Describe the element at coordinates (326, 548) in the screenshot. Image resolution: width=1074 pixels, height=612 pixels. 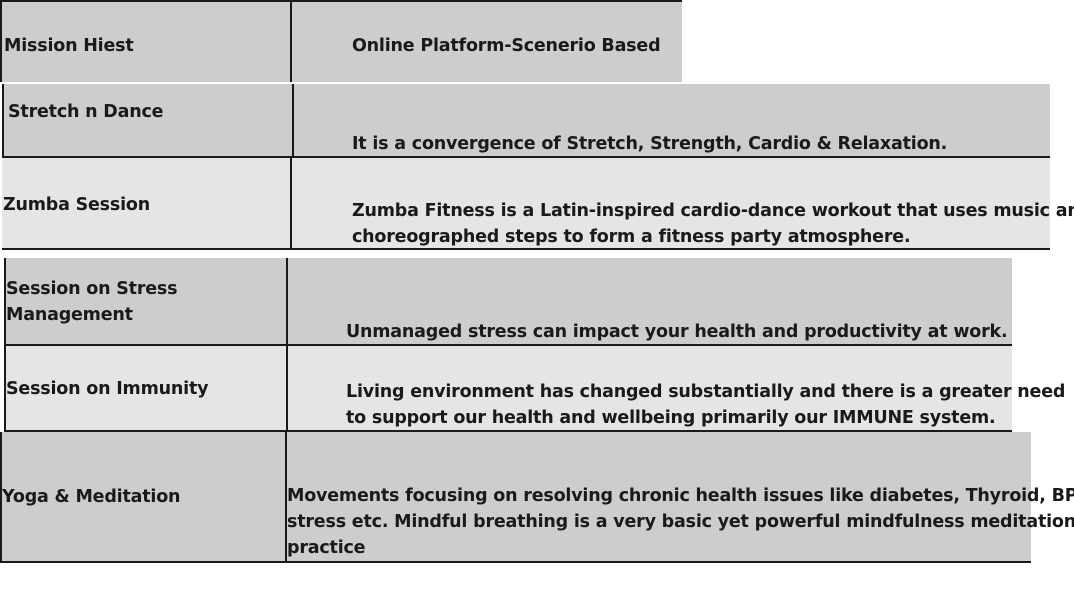
I see `activity-description-line: practice` at that location.